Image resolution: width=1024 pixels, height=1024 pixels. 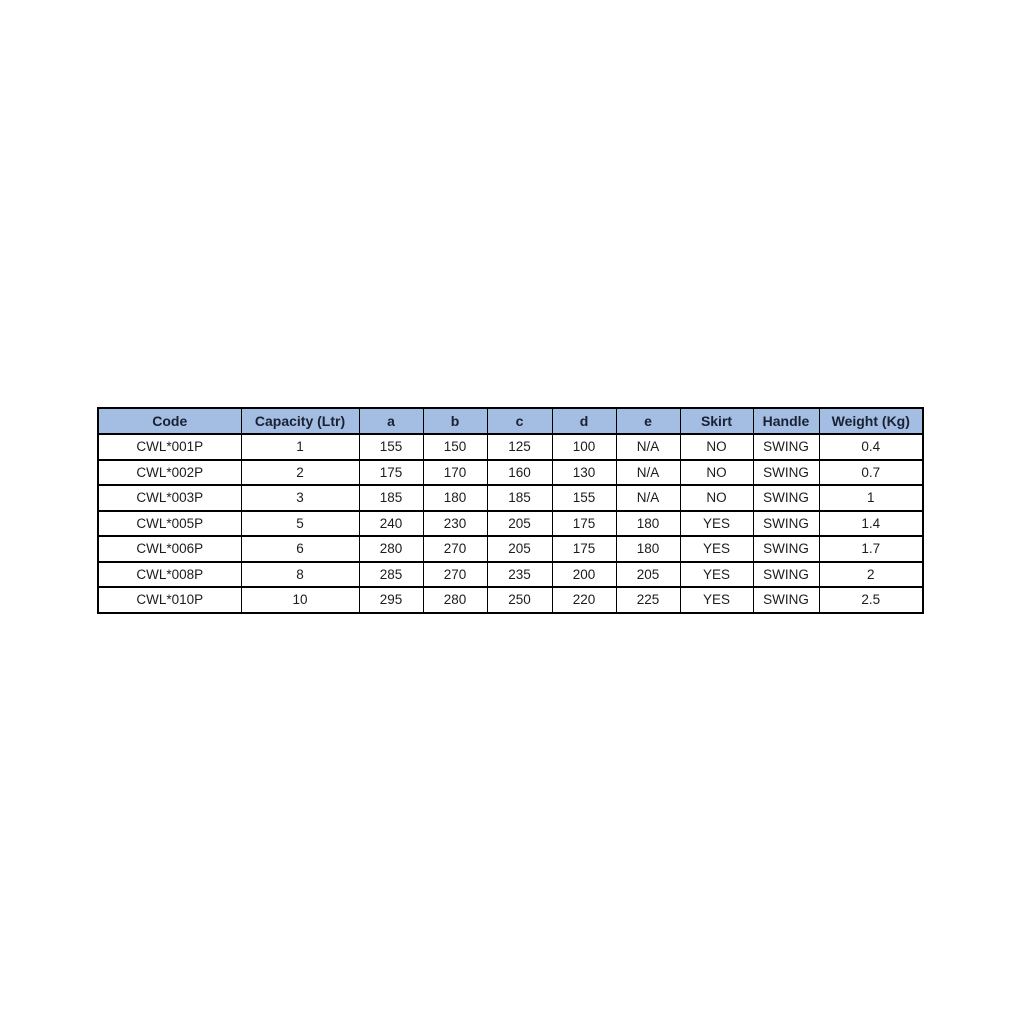 What do you see at coordinates (169, 498) in the screenshot?
I see `table-cell: CWL*003P` at bounding box center [169, 498].